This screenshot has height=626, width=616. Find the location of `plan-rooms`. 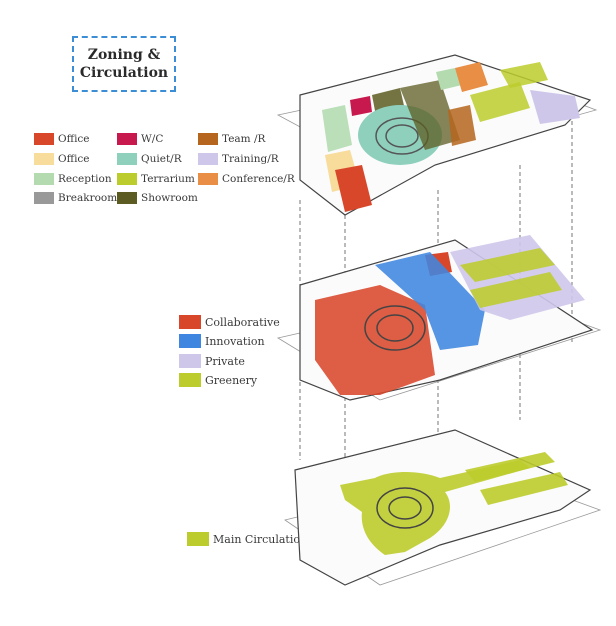

plan-rooms is located at coordinates (437, 135).